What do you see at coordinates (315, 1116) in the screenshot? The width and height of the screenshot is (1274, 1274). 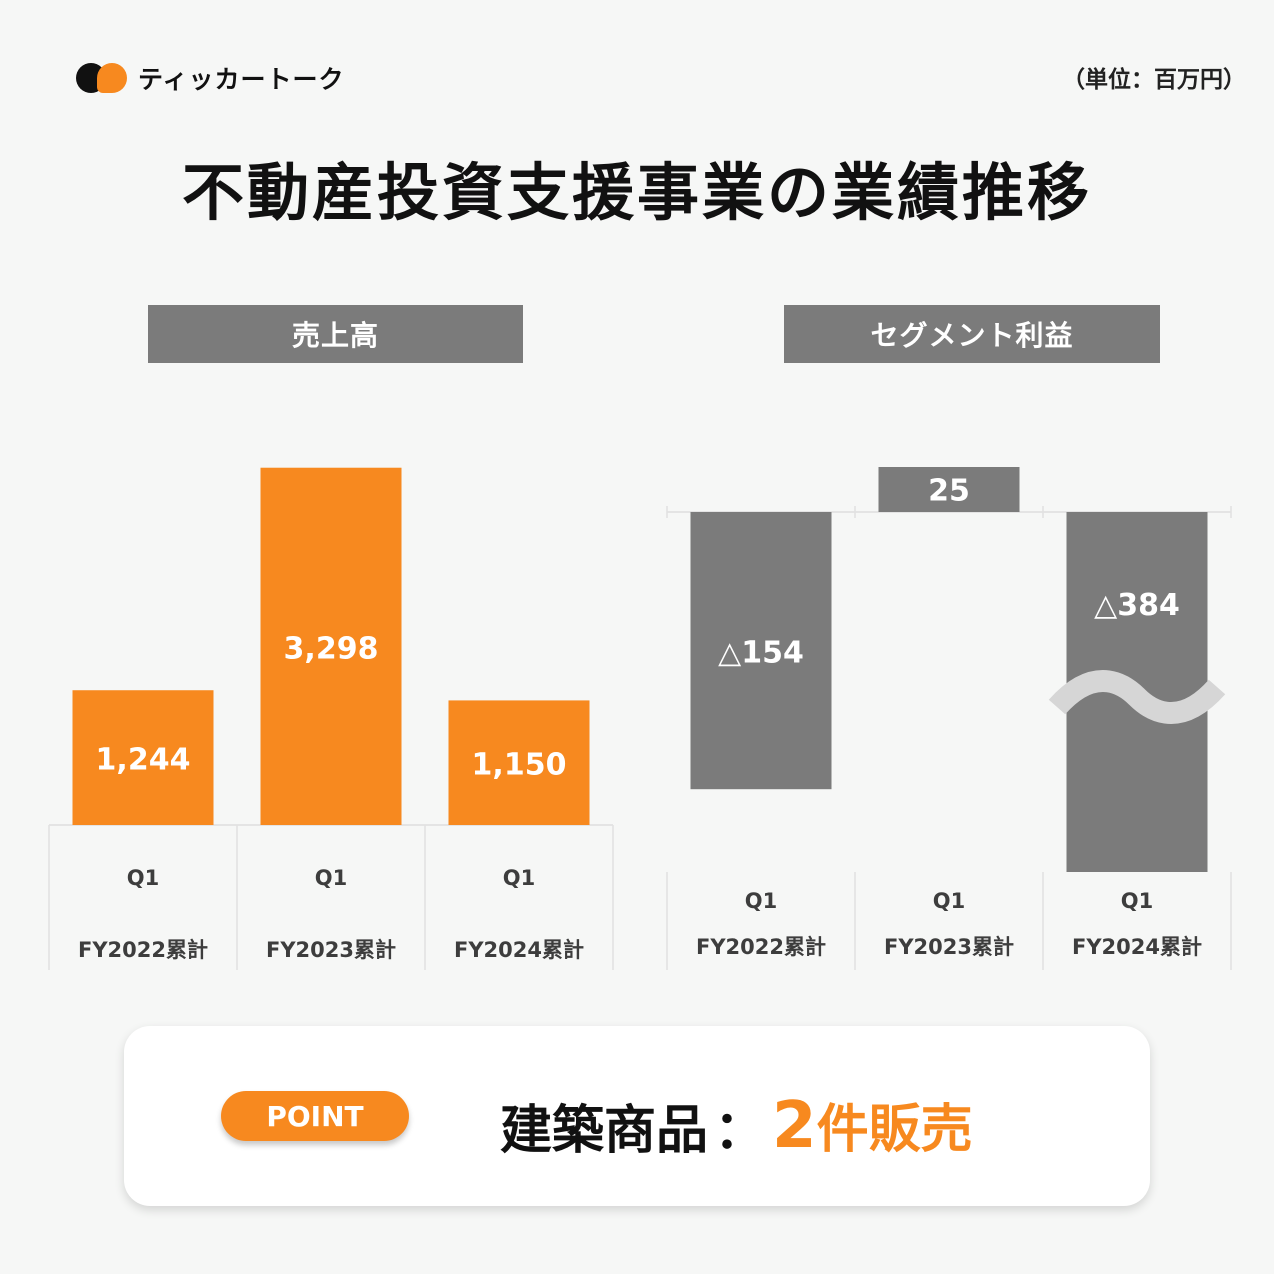 I see `point-badge: POINT` at bounding box center [315, 1116].